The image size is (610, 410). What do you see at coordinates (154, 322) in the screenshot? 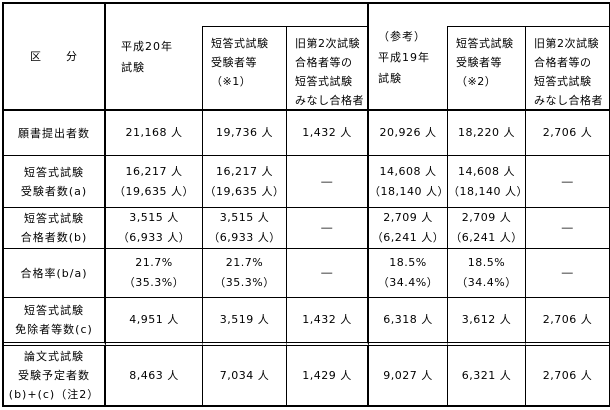
I see `value-cell: 4,951 人` at bounding box center [154, 322].